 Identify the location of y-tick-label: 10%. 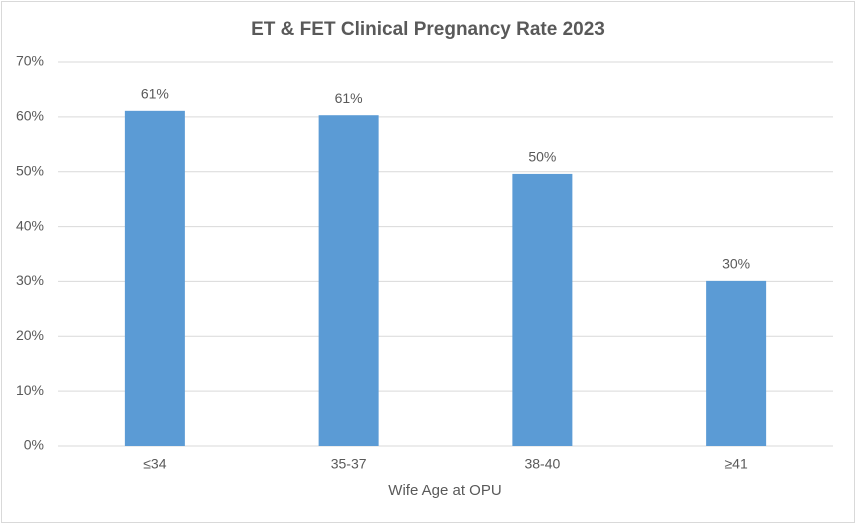
(30, 390).